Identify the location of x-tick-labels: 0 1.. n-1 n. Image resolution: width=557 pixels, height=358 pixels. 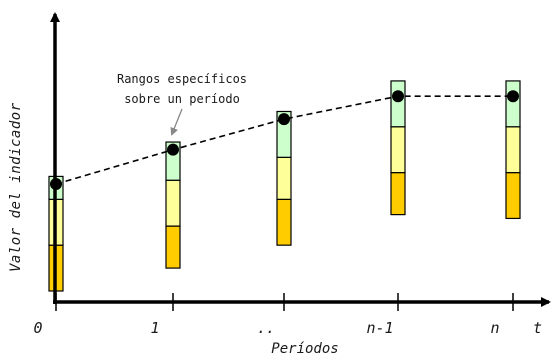
(266, 328).